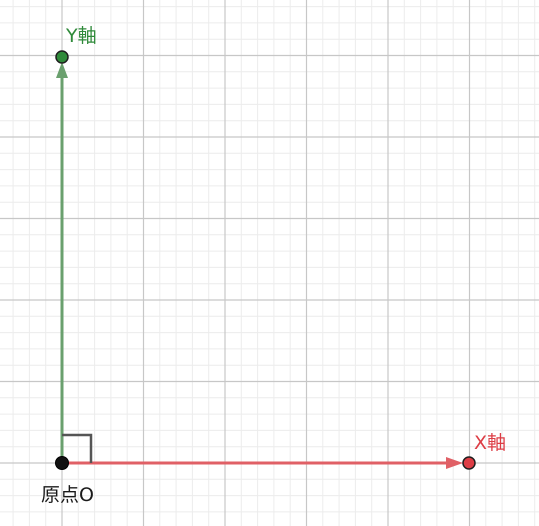 The height and width of the screenshot is (526, 539). Describe the element at coordinates (490, 443) in the screenshot. I see `x-axis-label: X軸` at that location.